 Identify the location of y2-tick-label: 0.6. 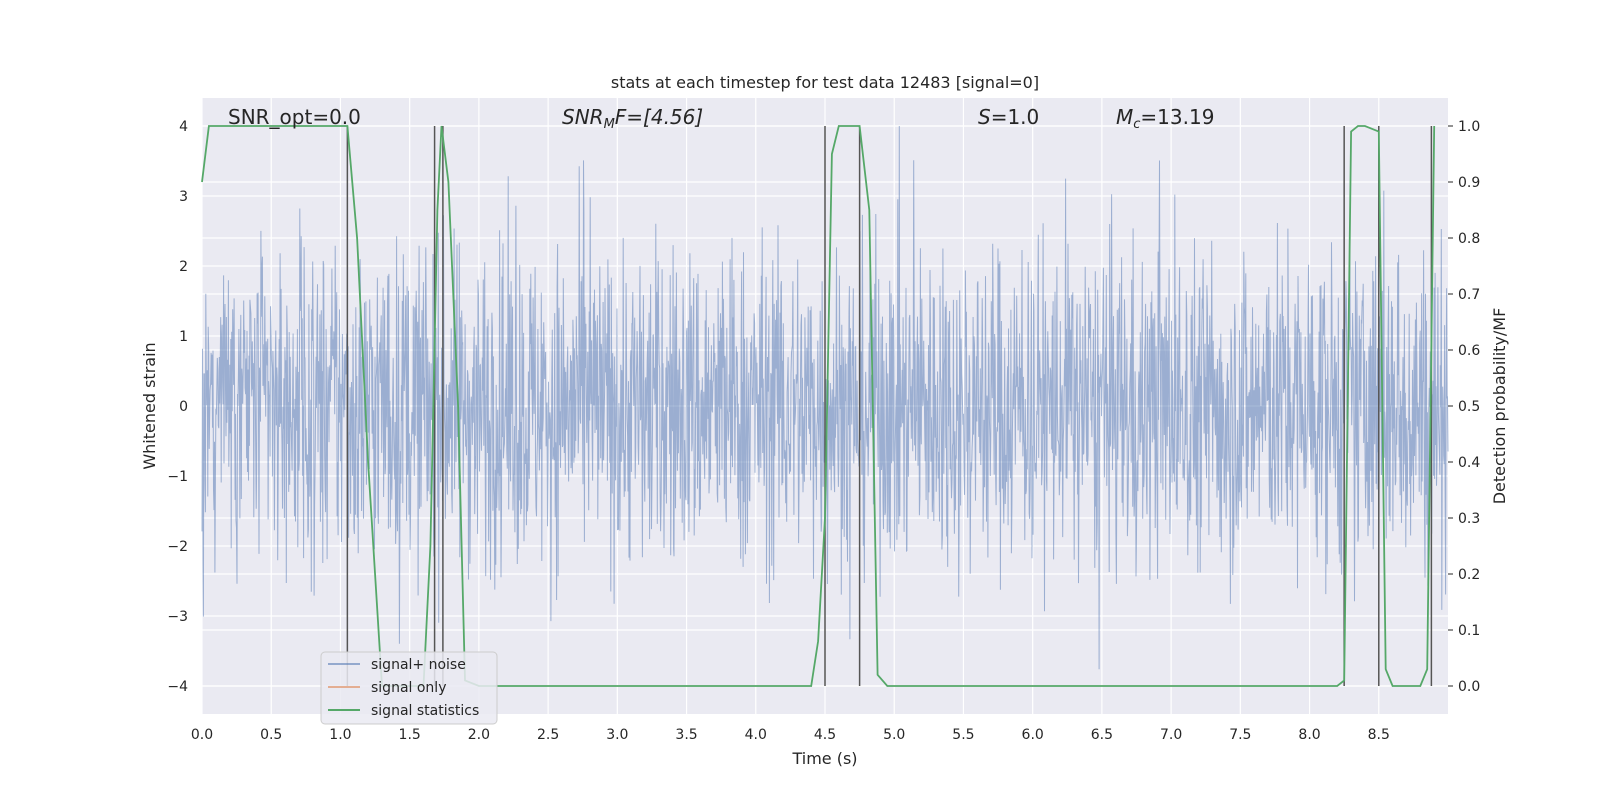
(1469, 351).